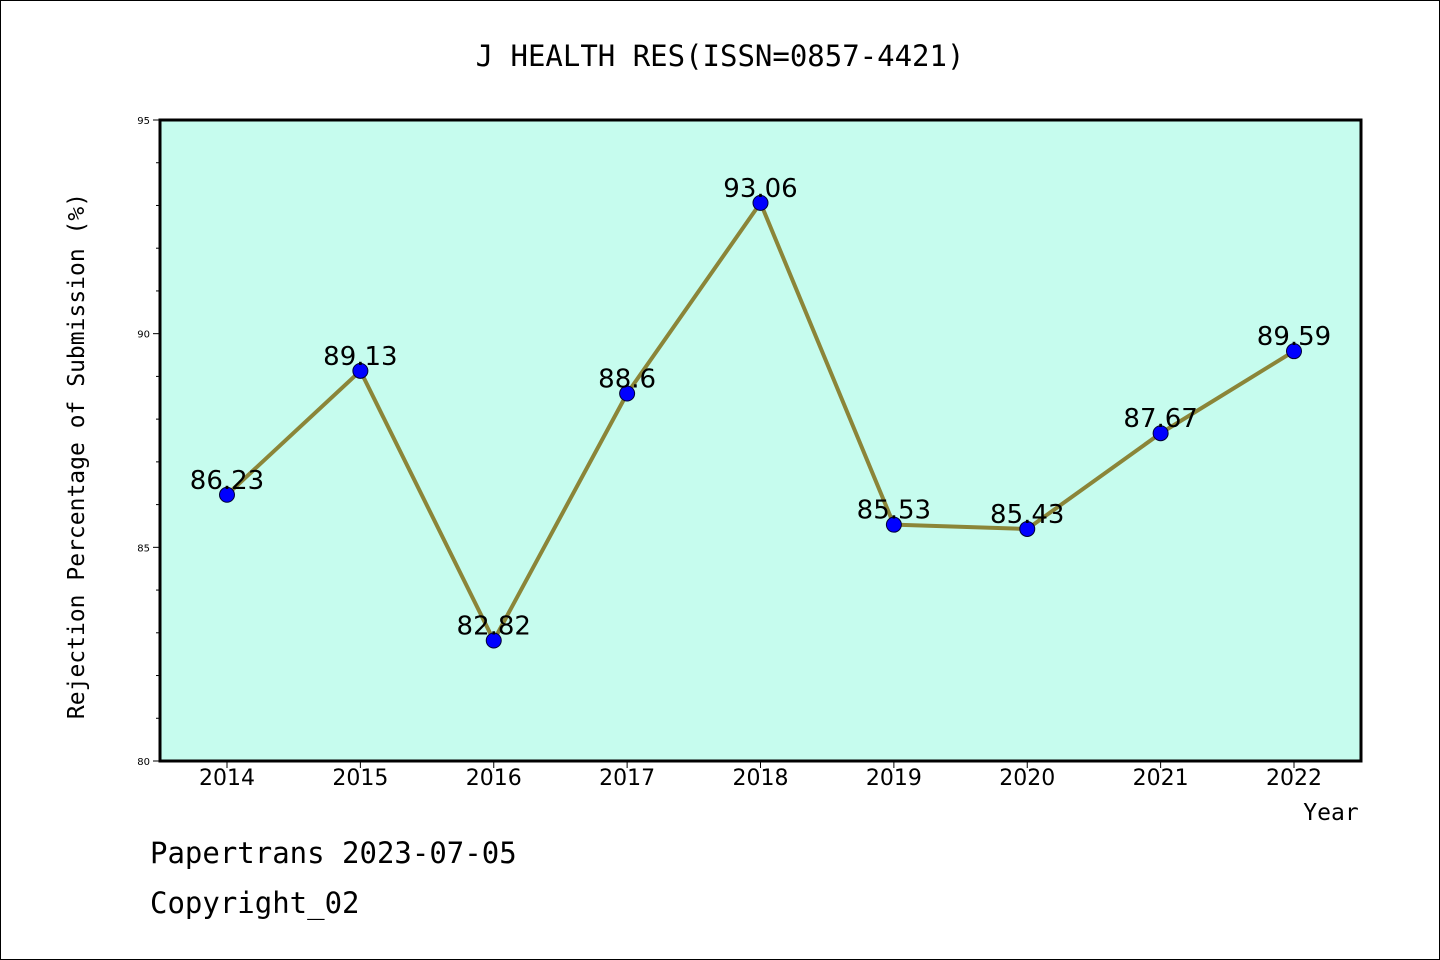 This screenshot has height=960, width=1440. I want to click on data-point-2017, so click(627, 393).